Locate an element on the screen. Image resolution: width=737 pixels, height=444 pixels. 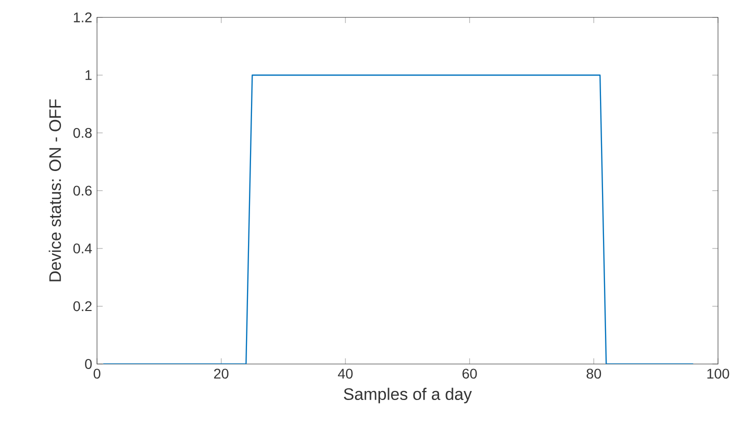
x-tick-label: 0 is located at coordinates (97, 373).